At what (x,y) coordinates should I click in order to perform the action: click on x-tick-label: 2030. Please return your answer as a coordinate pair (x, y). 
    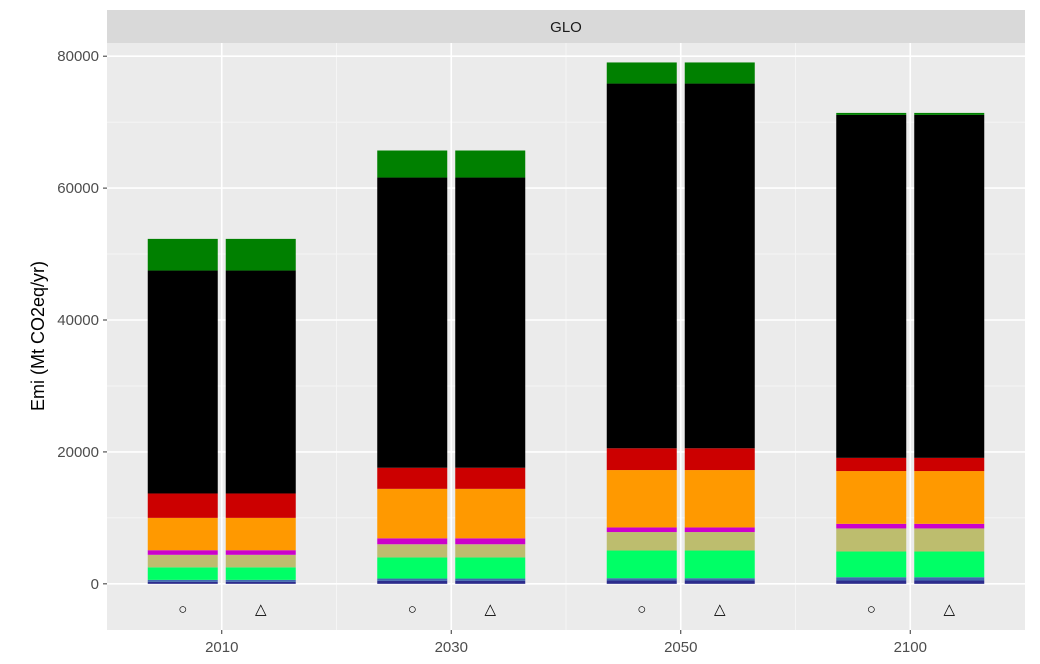
    Looking at the image, I should click on (451, 647).